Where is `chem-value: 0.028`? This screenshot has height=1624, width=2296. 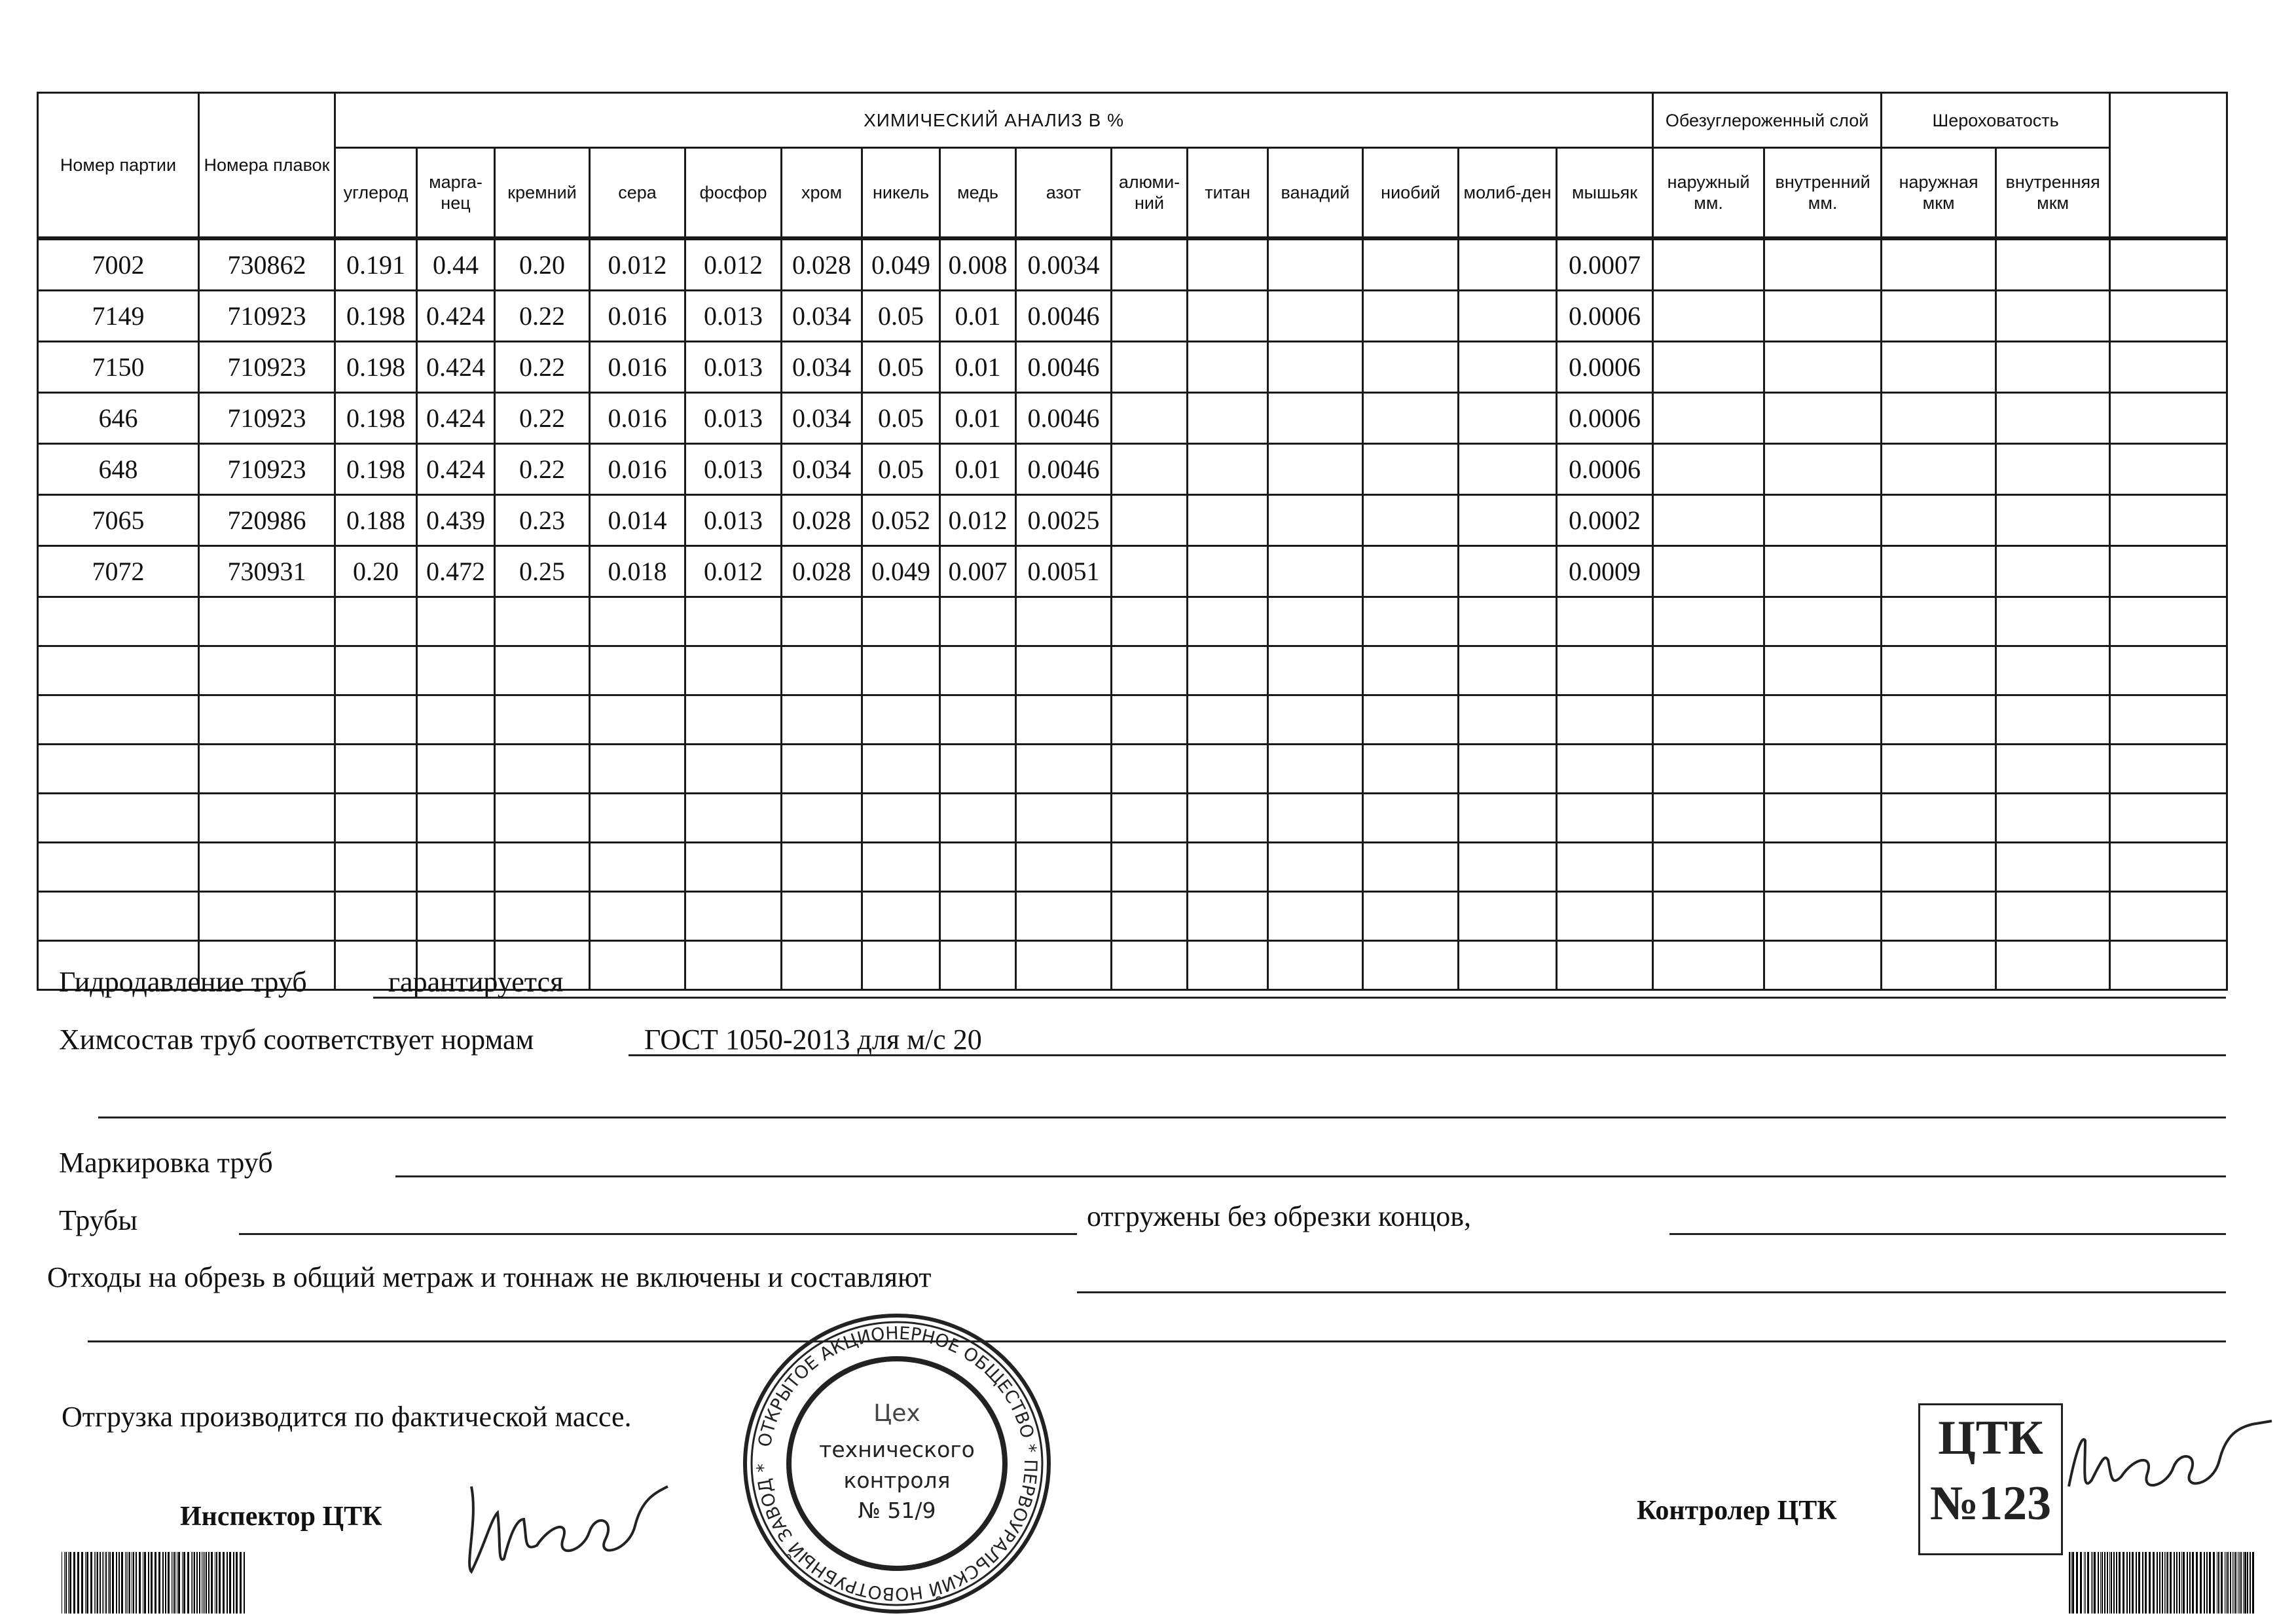 chem-value: 0.028 is located at coordinates (821, 520).